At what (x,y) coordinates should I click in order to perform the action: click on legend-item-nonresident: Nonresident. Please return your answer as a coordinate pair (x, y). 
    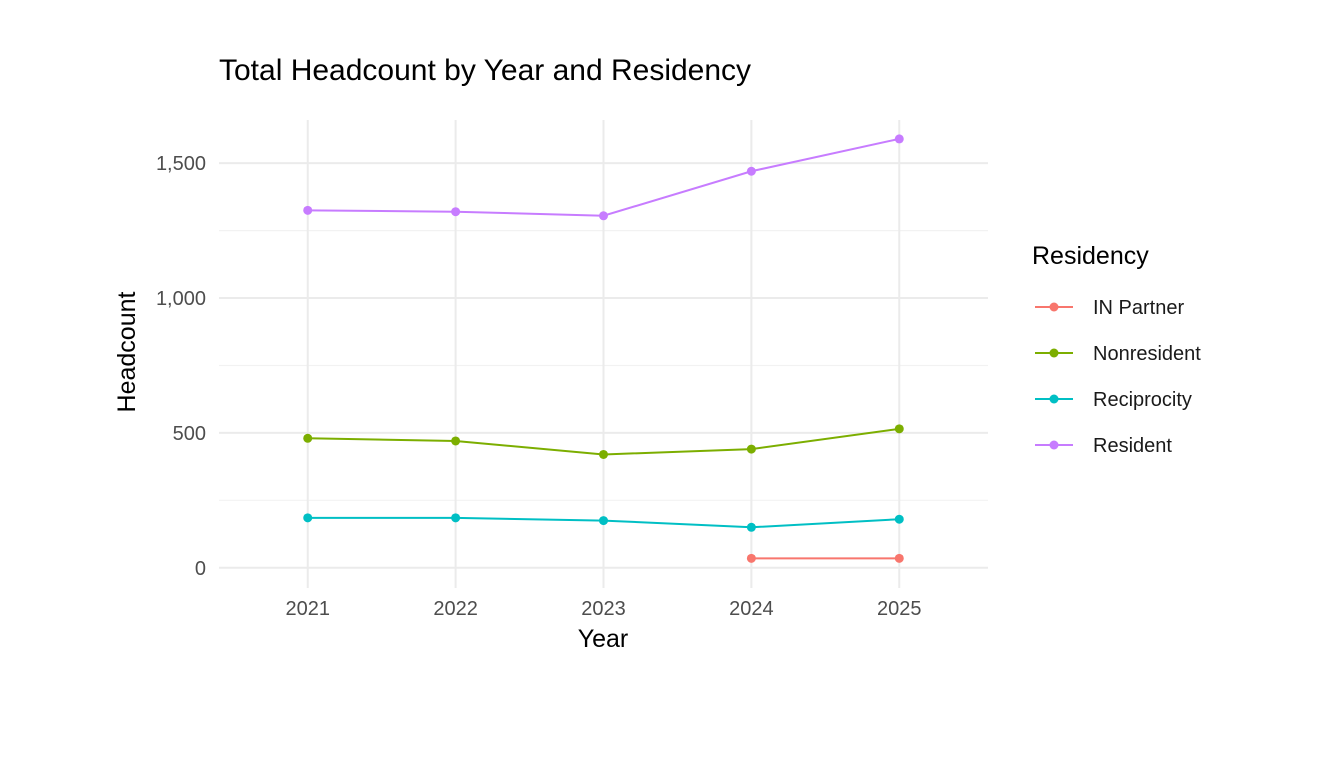
    Looking at the image, I should click on (1118, 354).